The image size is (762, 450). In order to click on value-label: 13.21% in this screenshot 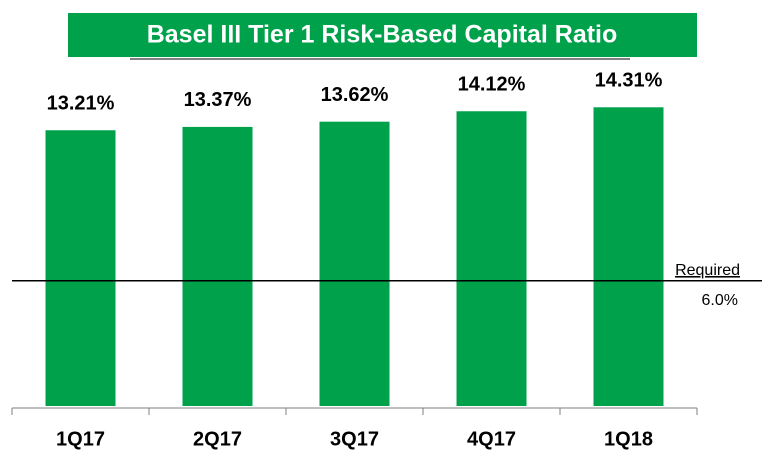, I will do `click(81, 104)`.